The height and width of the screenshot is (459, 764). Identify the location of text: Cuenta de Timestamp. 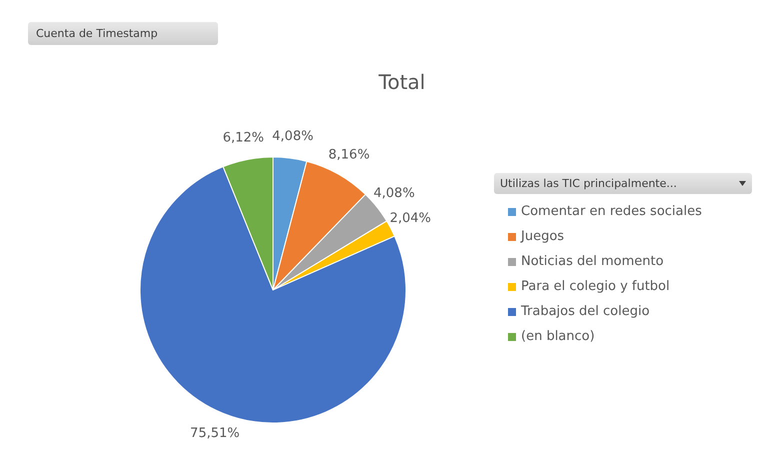
(123, 33).